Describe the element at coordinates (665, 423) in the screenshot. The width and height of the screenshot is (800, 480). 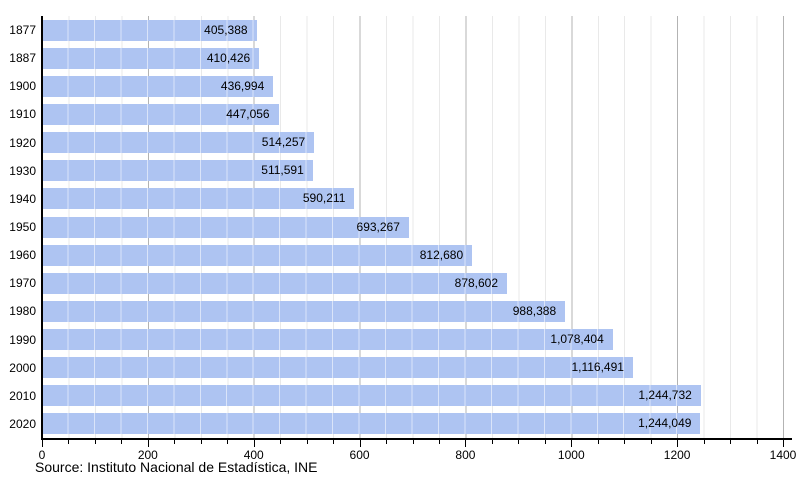
I see `bar-value-label: 1,244,049` at that location.